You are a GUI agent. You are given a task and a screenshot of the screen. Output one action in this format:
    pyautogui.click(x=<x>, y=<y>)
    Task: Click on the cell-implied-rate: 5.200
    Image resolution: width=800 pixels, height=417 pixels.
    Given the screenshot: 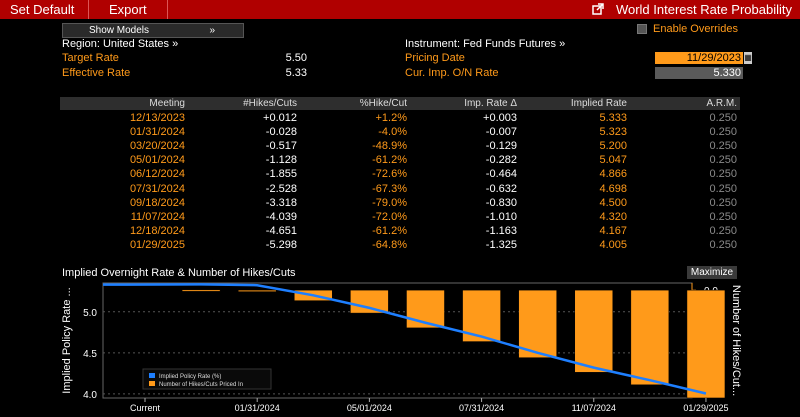 What is the action you would take?
    pyautogui.click(x=613, y=146)
    